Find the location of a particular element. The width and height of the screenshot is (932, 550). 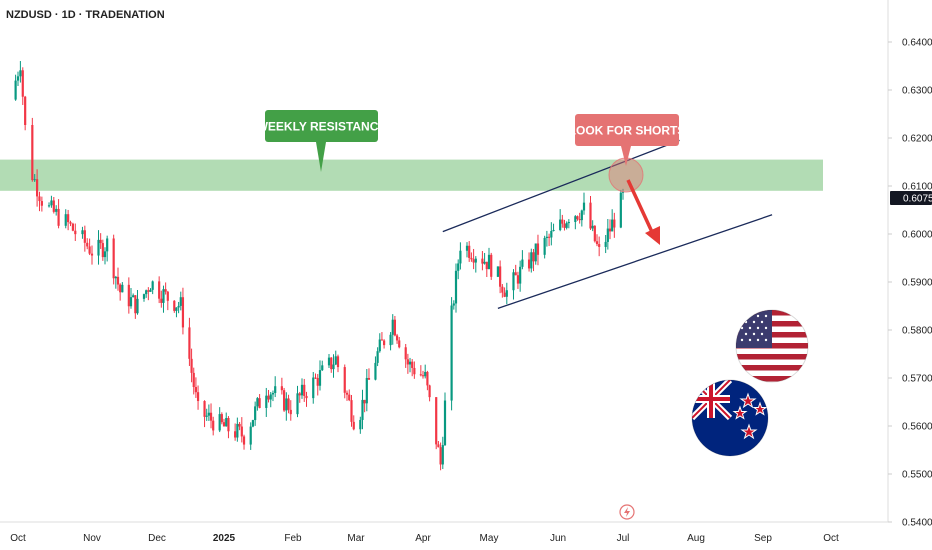

weekly-resistance-label: WEEKLY RESISTANCE is located at coordinates (322, 141).